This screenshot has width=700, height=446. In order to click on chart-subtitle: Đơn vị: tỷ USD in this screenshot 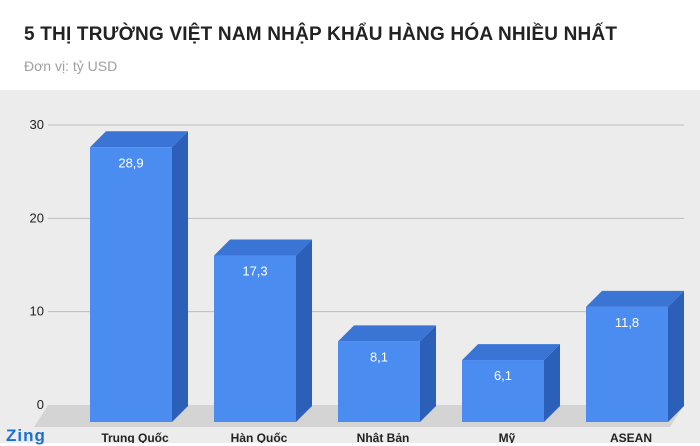, I will do `click(71, 66)`.